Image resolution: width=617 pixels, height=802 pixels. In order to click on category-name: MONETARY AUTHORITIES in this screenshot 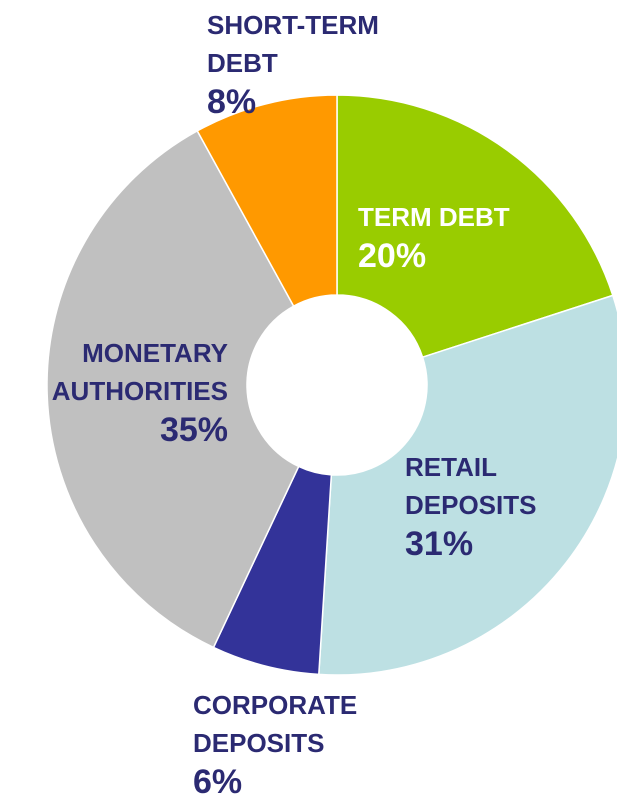, I will do `click(139, 372)`.